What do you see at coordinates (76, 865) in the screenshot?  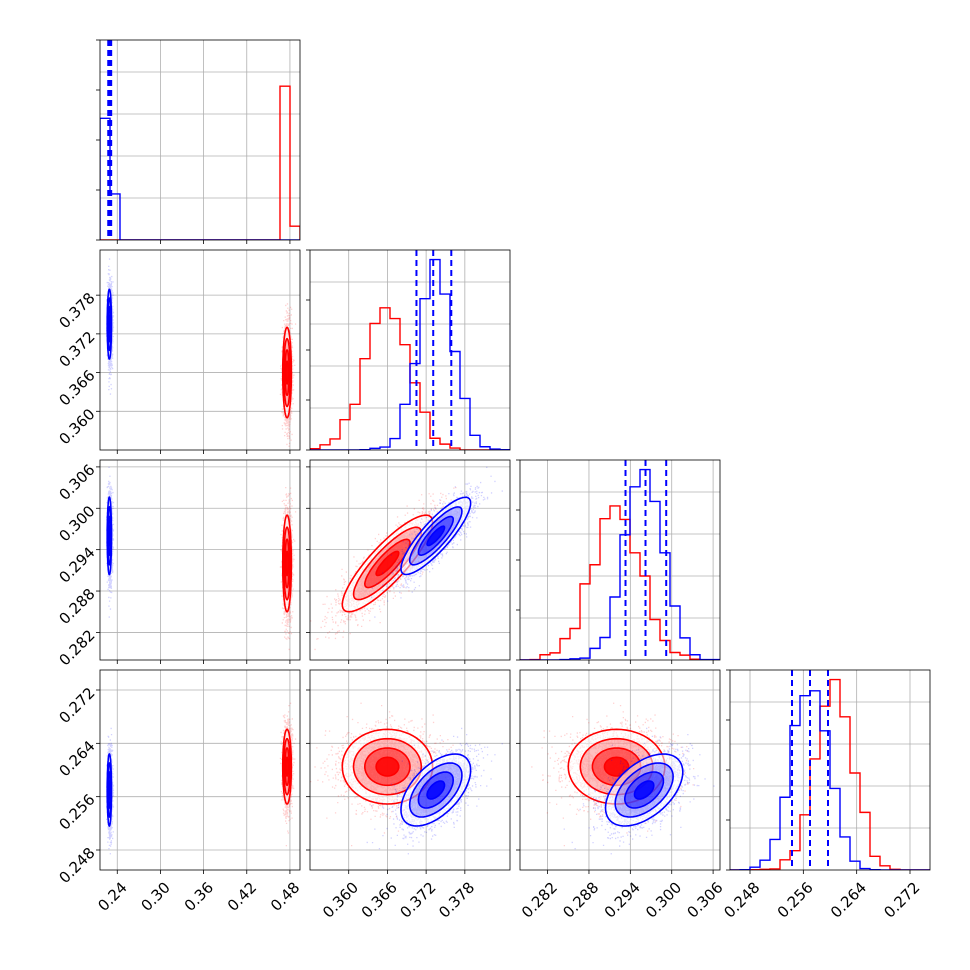 I see `y-tick-label: 0.248` at bounding box center [76, 865].